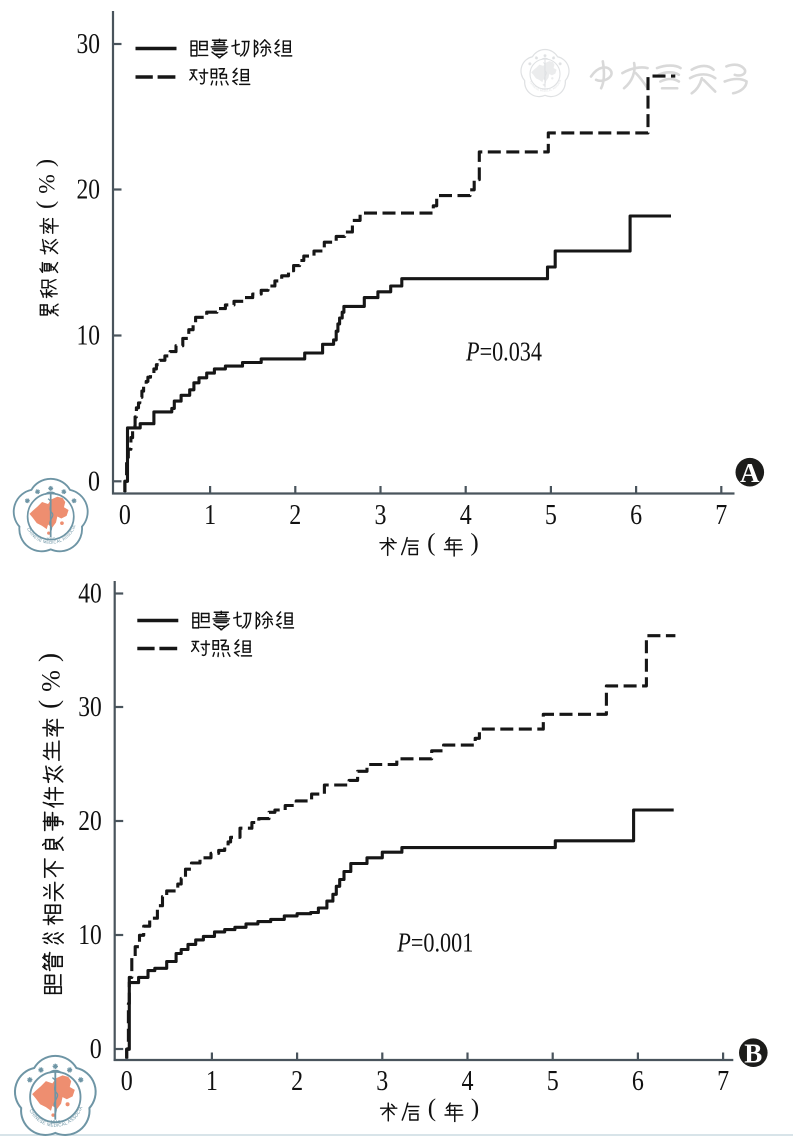 The image size is (793, 1144). I want to click on svg-text: P=0.001, so click(434, 942).